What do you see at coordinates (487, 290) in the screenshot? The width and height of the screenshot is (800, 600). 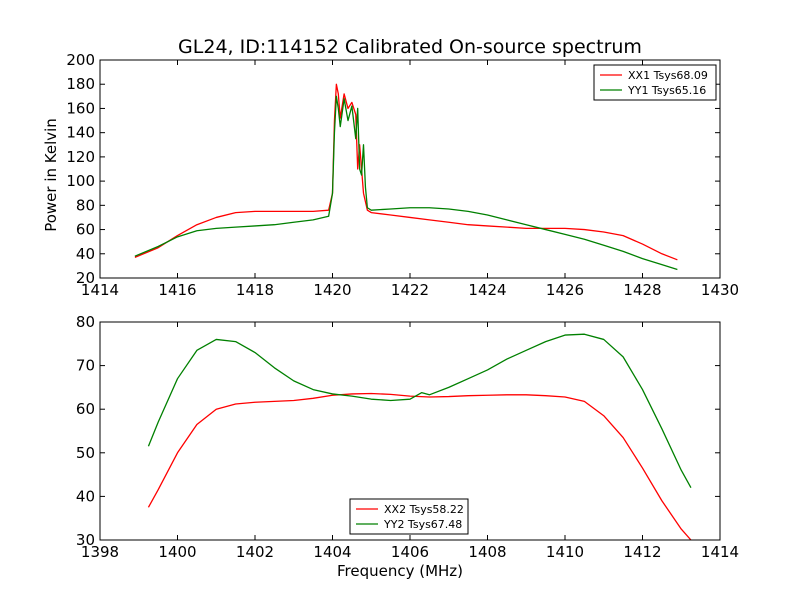 I see `x-tick-label: 1424` at bounding box center [487, 290].